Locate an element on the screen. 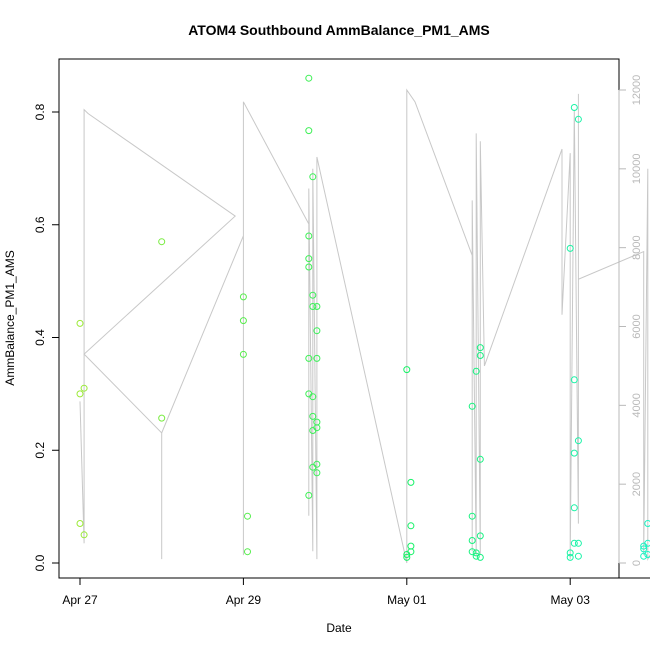 The image size is (650, 650). y-tick-label: 0.8 is located at coordinates (40, 111).